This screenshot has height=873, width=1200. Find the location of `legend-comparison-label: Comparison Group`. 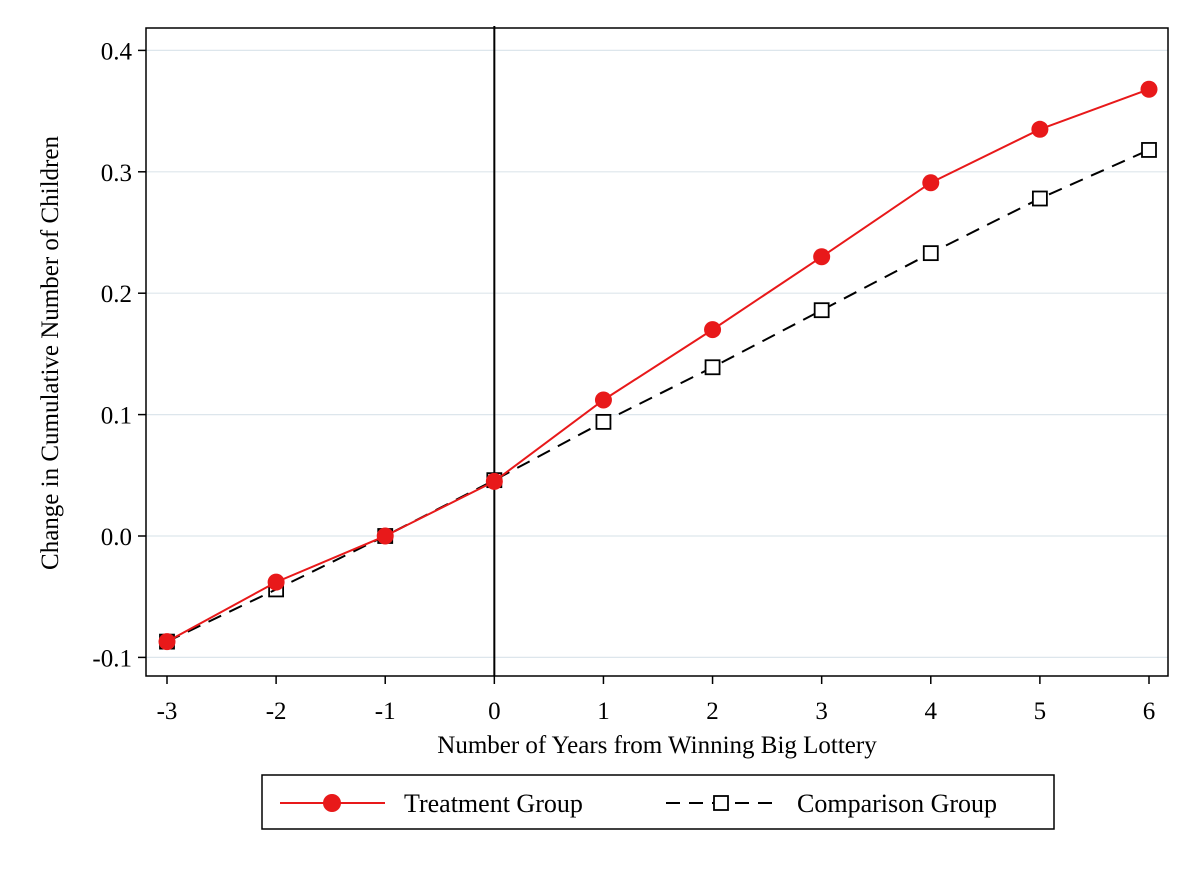

legend-comparison-label: Comparison Group is located at coordinates (897, 803).